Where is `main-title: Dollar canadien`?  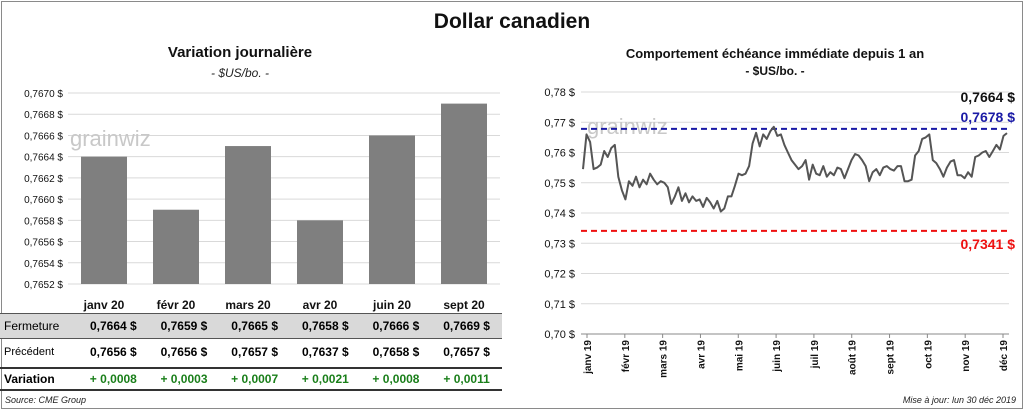
main-title: Dollar canadien is located at coordinates (512, 21).